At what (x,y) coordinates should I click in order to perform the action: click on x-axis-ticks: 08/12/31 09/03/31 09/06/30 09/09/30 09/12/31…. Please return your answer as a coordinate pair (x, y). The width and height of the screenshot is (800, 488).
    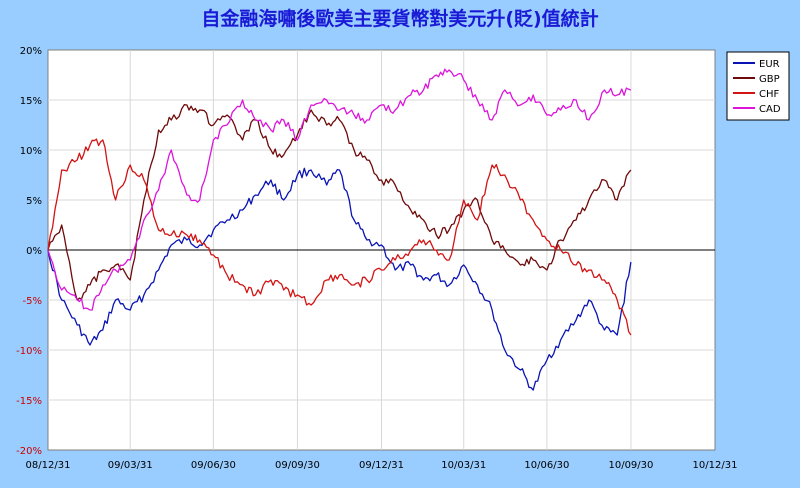
    Looking at the image, I should click on (382, 465).